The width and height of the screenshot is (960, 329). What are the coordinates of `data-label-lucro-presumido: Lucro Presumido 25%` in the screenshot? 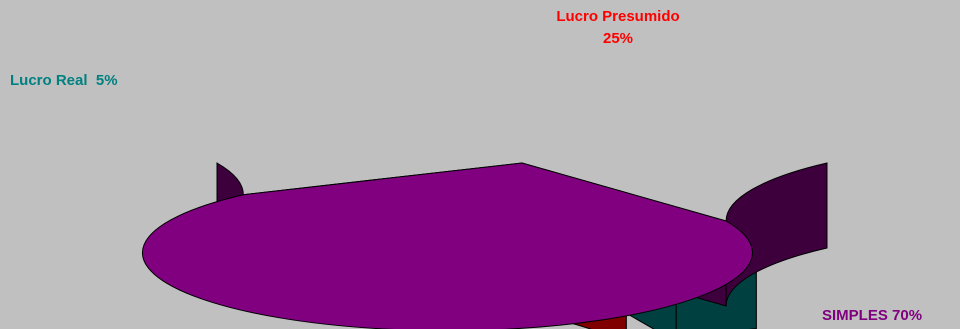 It's located at (618, 28).